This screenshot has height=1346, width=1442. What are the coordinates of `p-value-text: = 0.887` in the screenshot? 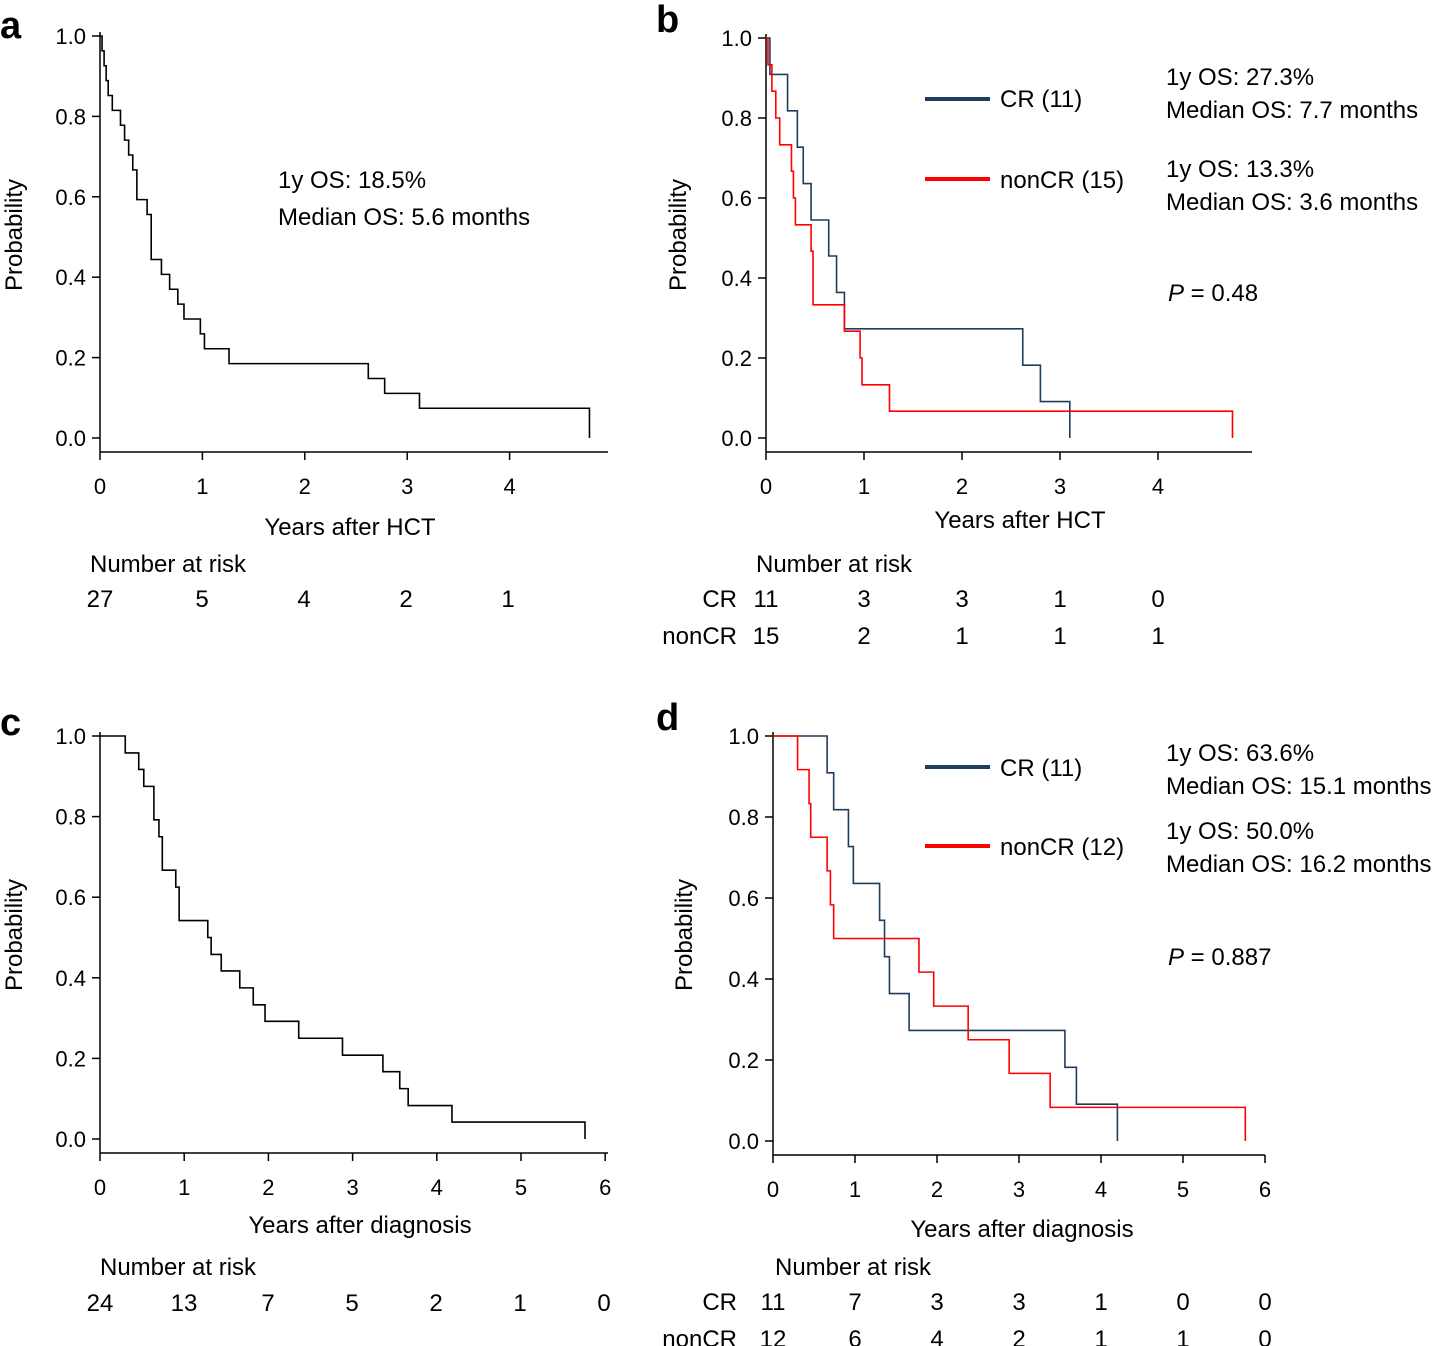 It's located at (1227, 957).